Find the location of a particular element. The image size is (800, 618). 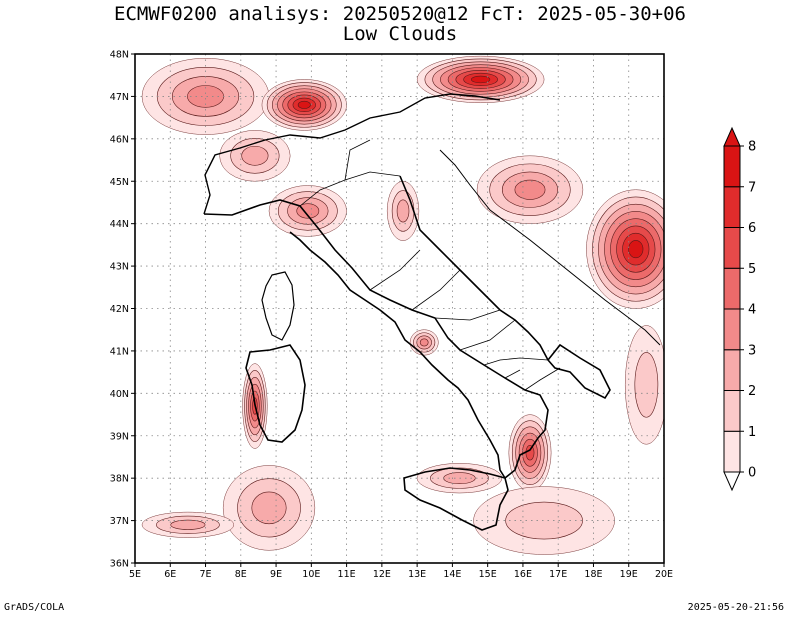

y-tick-label: 37N is located at coordinates (119, 521).